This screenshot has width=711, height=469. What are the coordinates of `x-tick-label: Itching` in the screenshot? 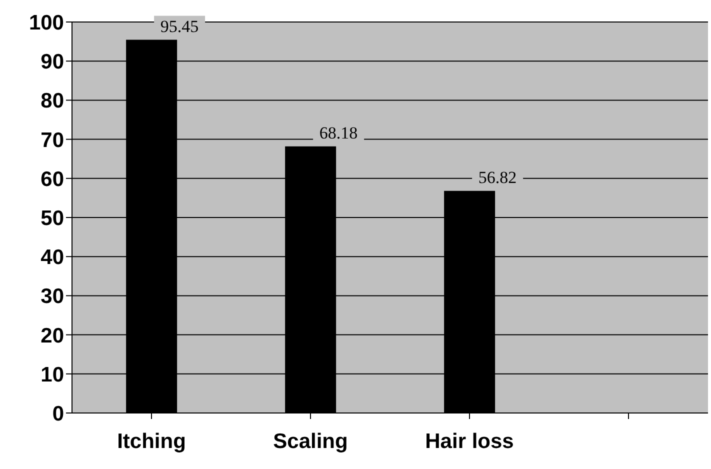 It's located at (151, 441).